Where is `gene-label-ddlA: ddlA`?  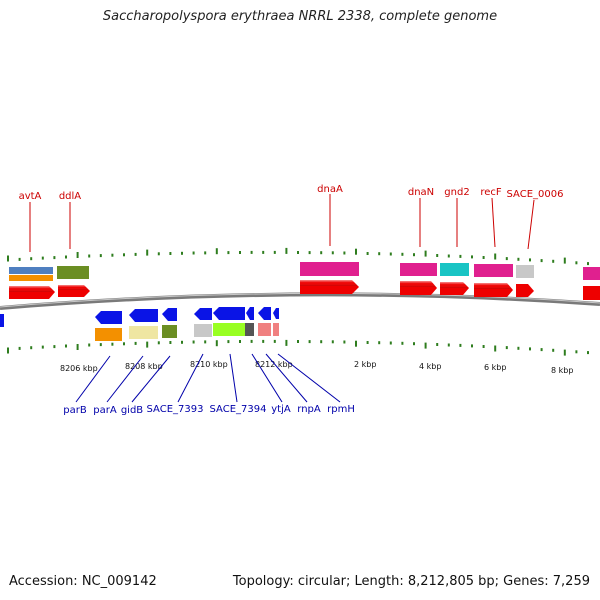
gene-label-ddlA: ddlA is located at coordinates (70, 196).